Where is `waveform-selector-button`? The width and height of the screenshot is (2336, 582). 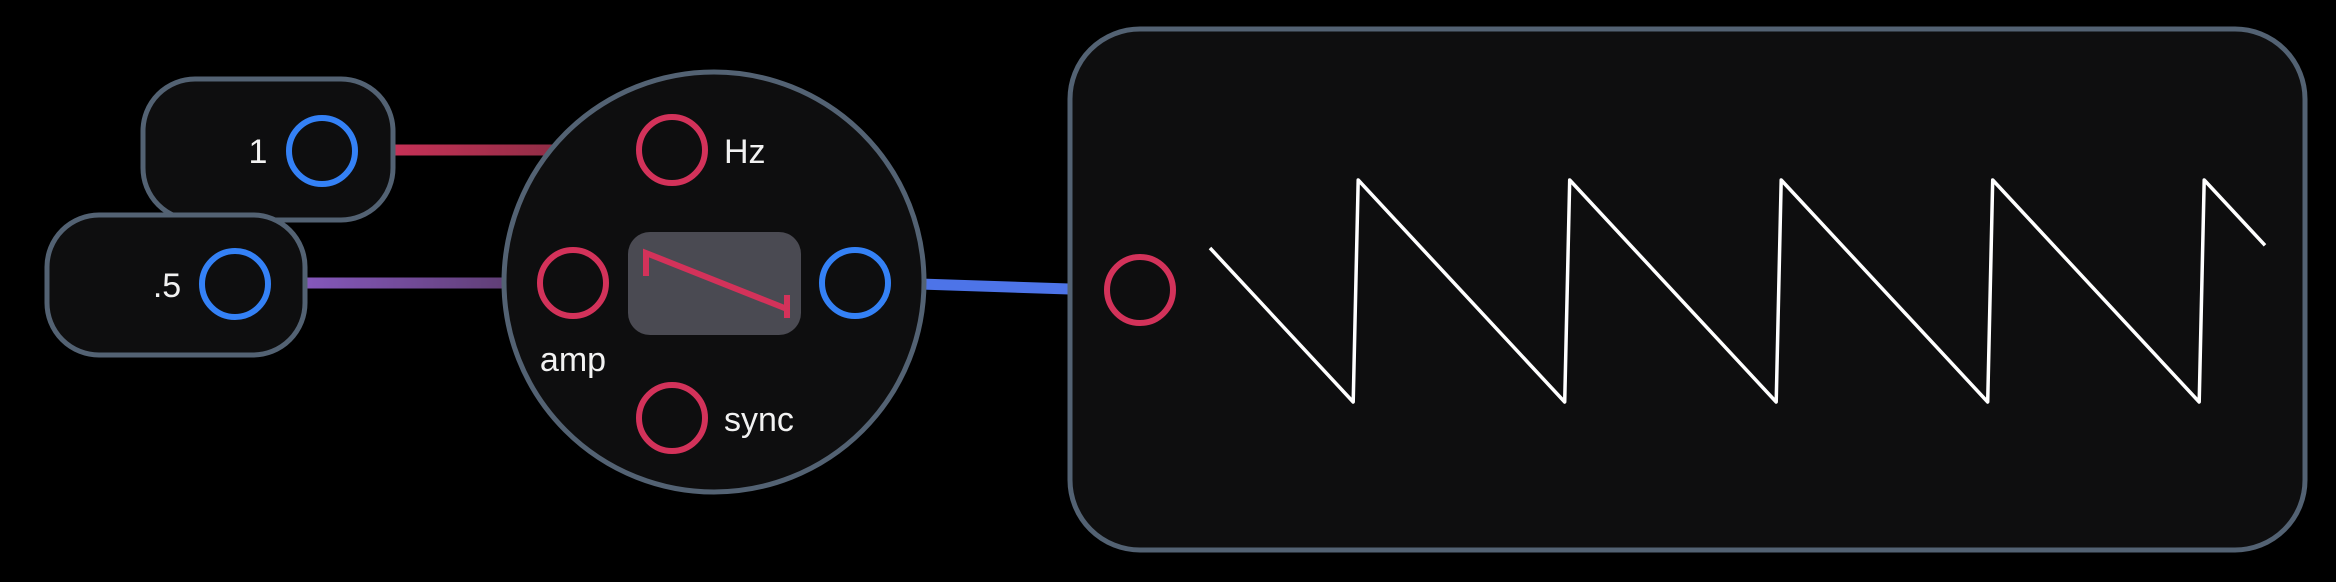 waveform-selector-button is located at coordinates (714, 283).